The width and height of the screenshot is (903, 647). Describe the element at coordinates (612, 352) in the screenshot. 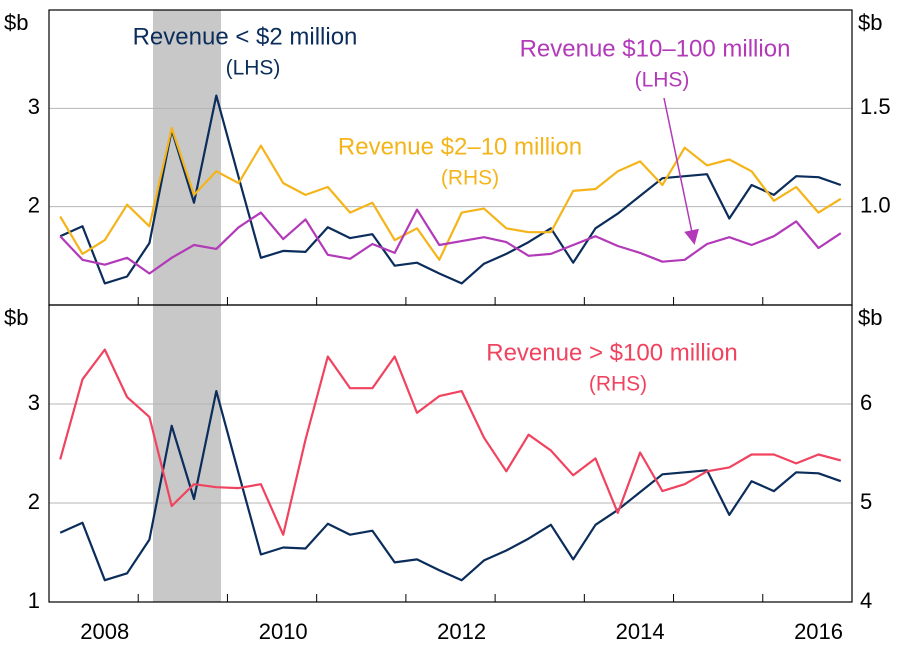

I see `series-label: Revenue > $100 million` at that location.